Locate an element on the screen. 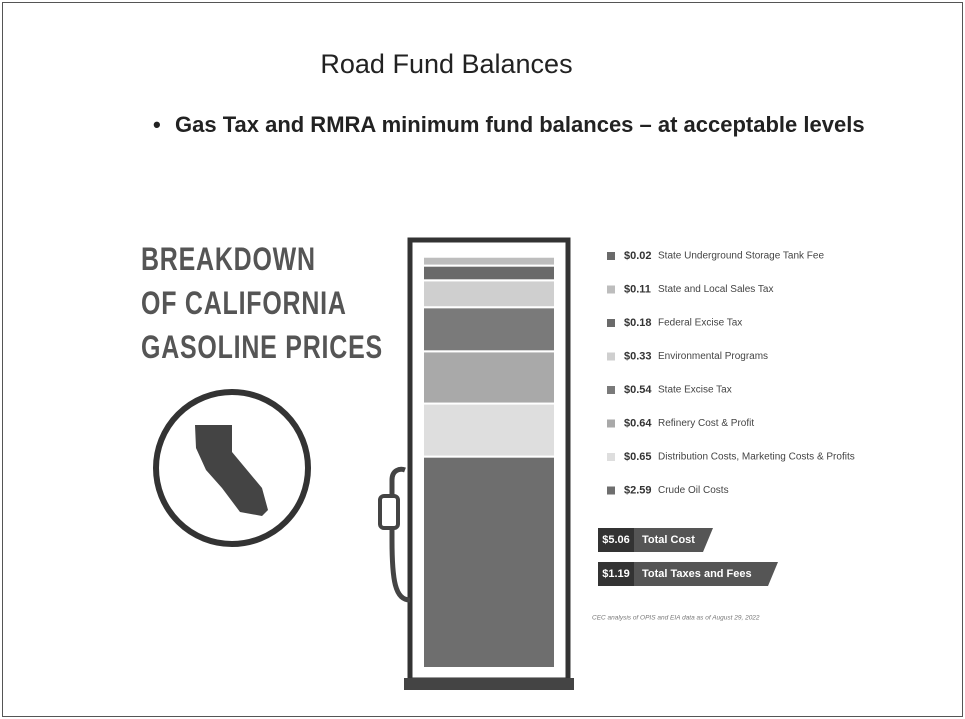 This screenshot has height=719, width=965. chart-title: GASOLINE PRICES is located at coordinates (262, 347).